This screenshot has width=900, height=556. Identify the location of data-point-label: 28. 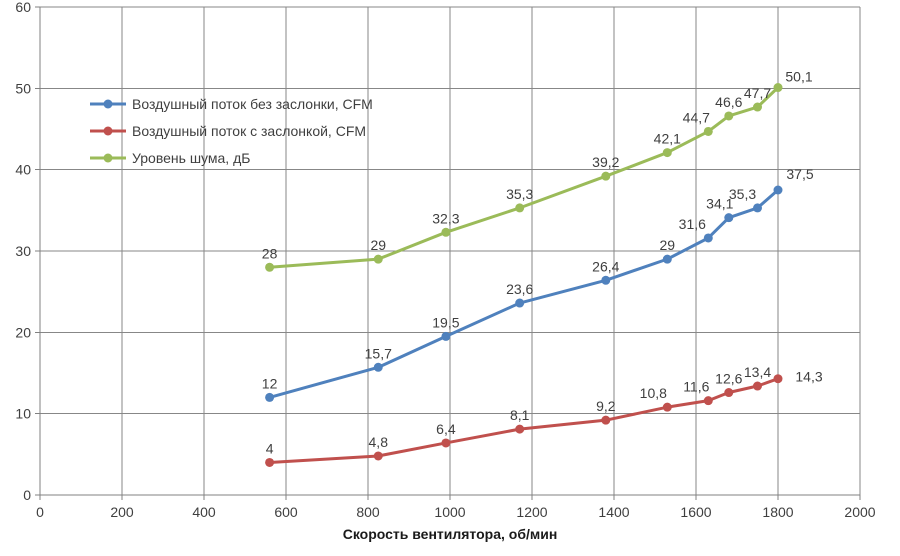
(270, 253).